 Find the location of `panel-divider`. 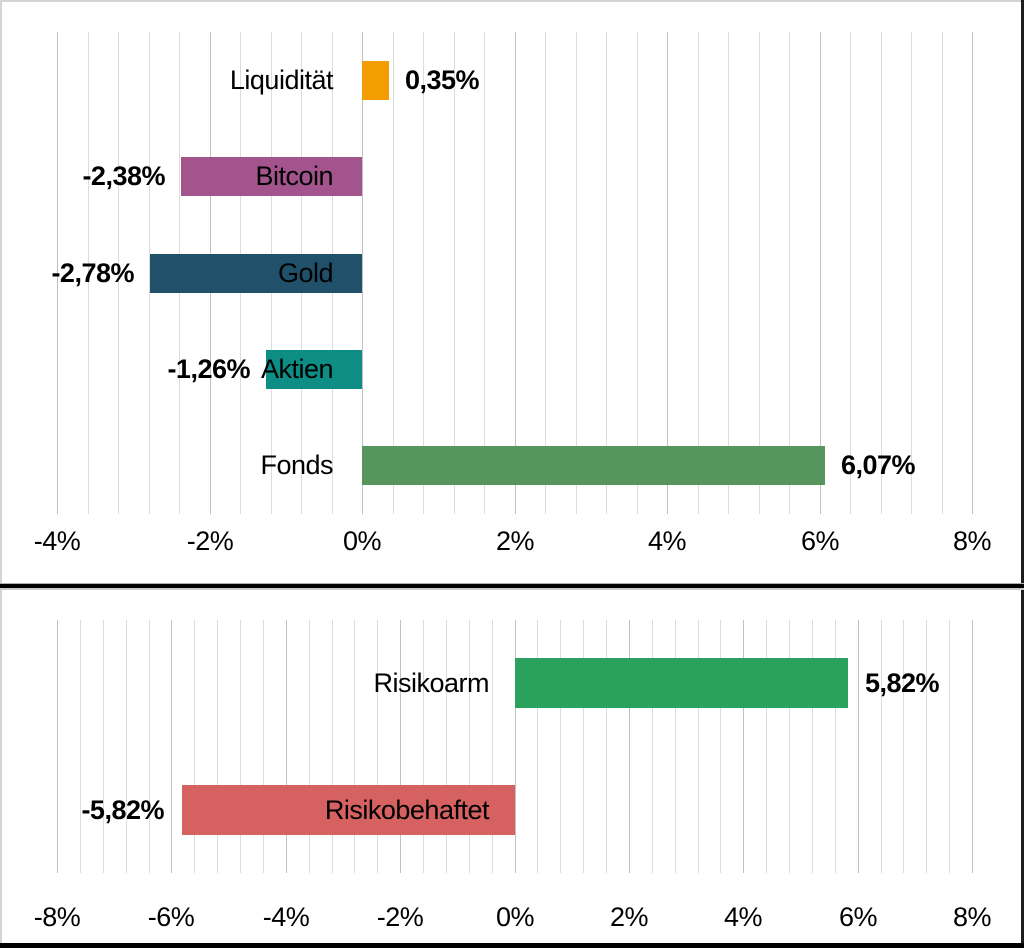

panel-divider is located at coordinates (512, 586).